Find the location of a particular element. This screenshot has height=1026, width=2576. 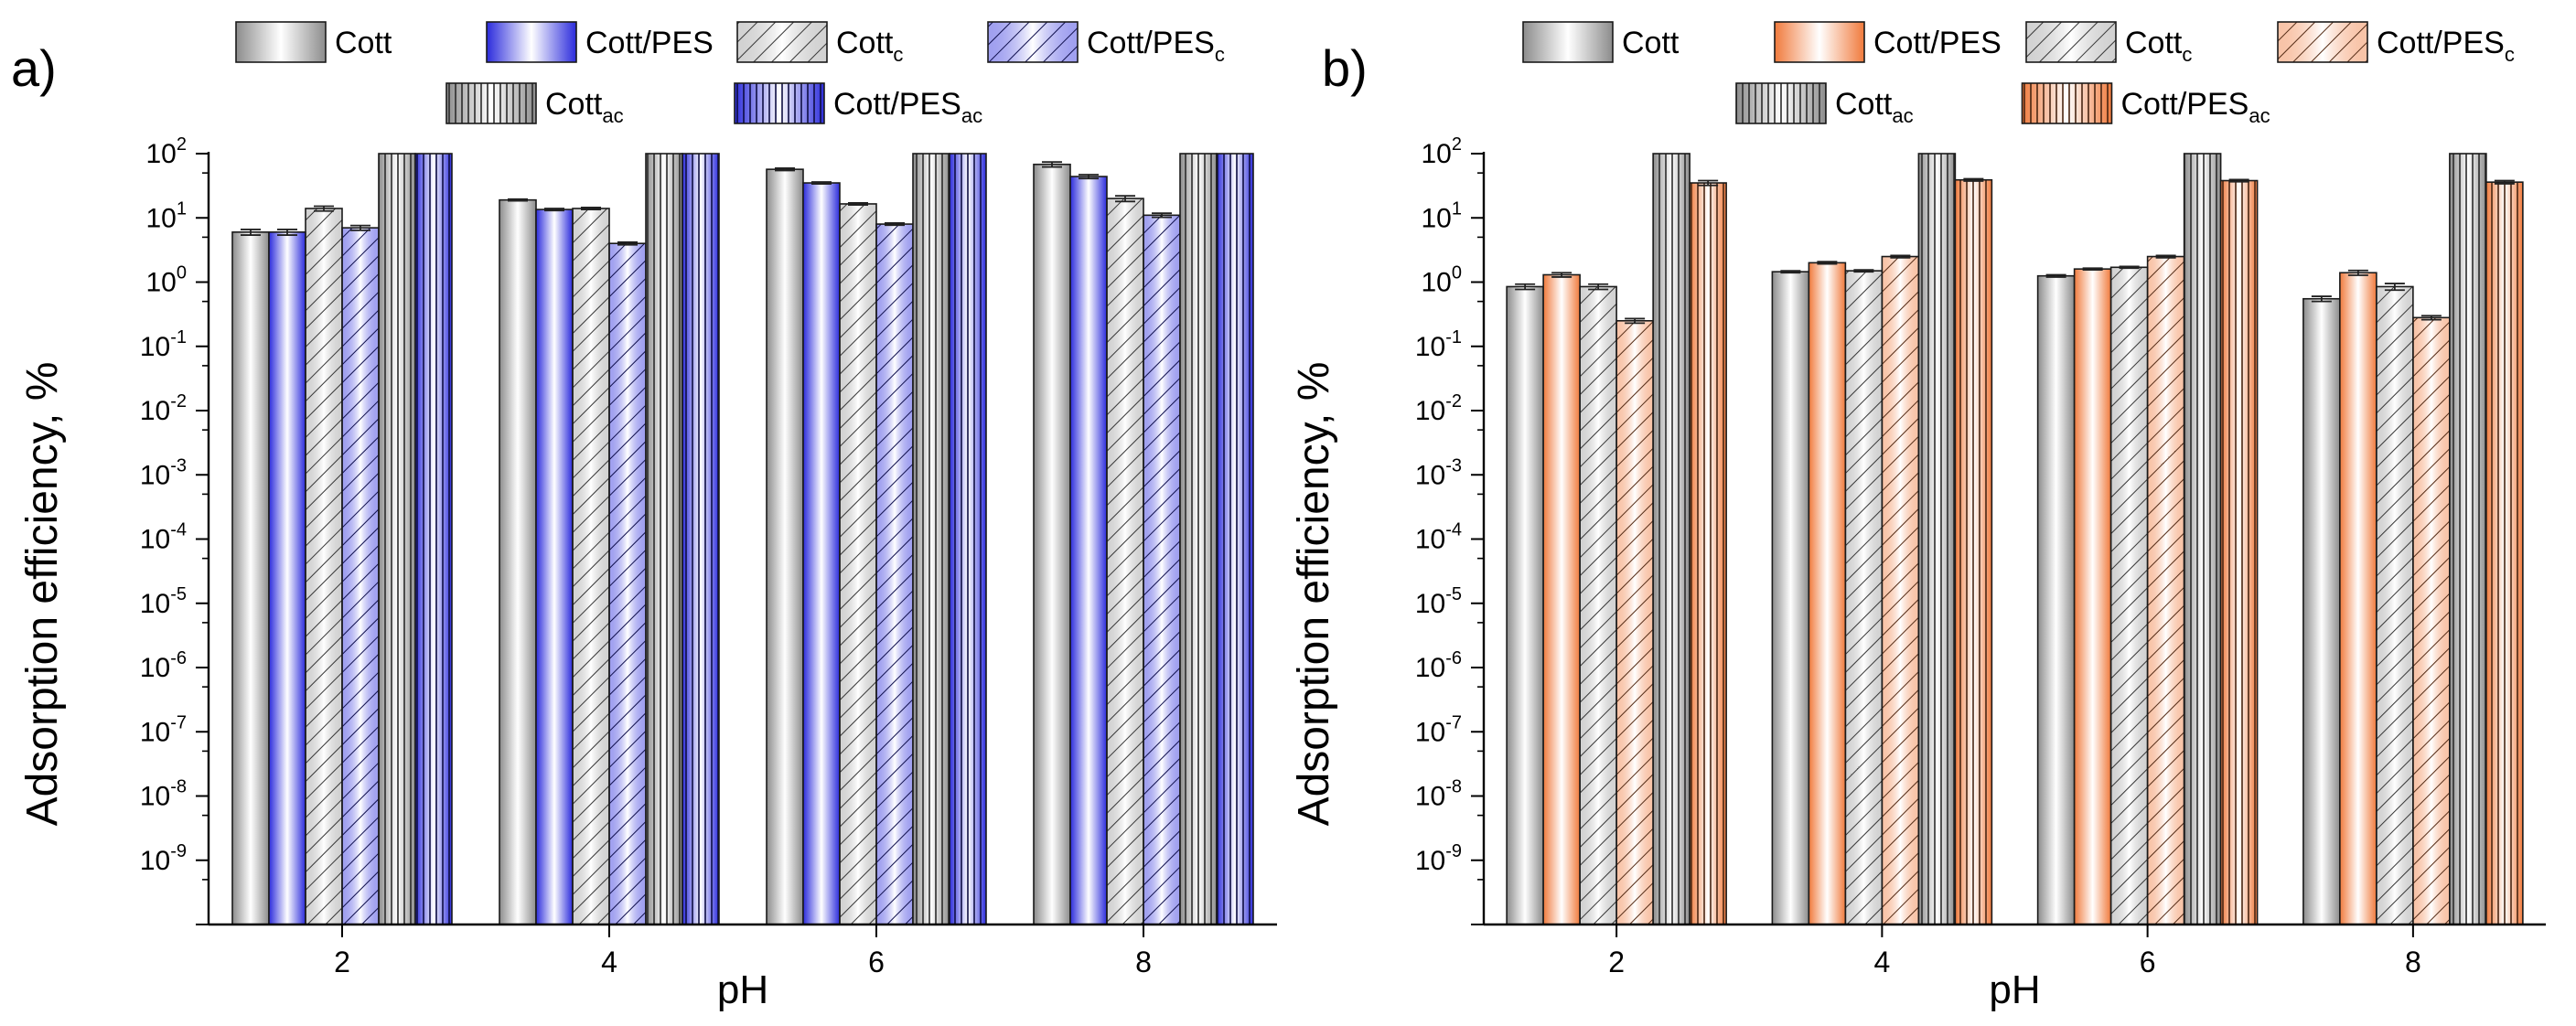

legend-item-cott-pes-c: Cott/PESc is located at coordinates (2396, 43).